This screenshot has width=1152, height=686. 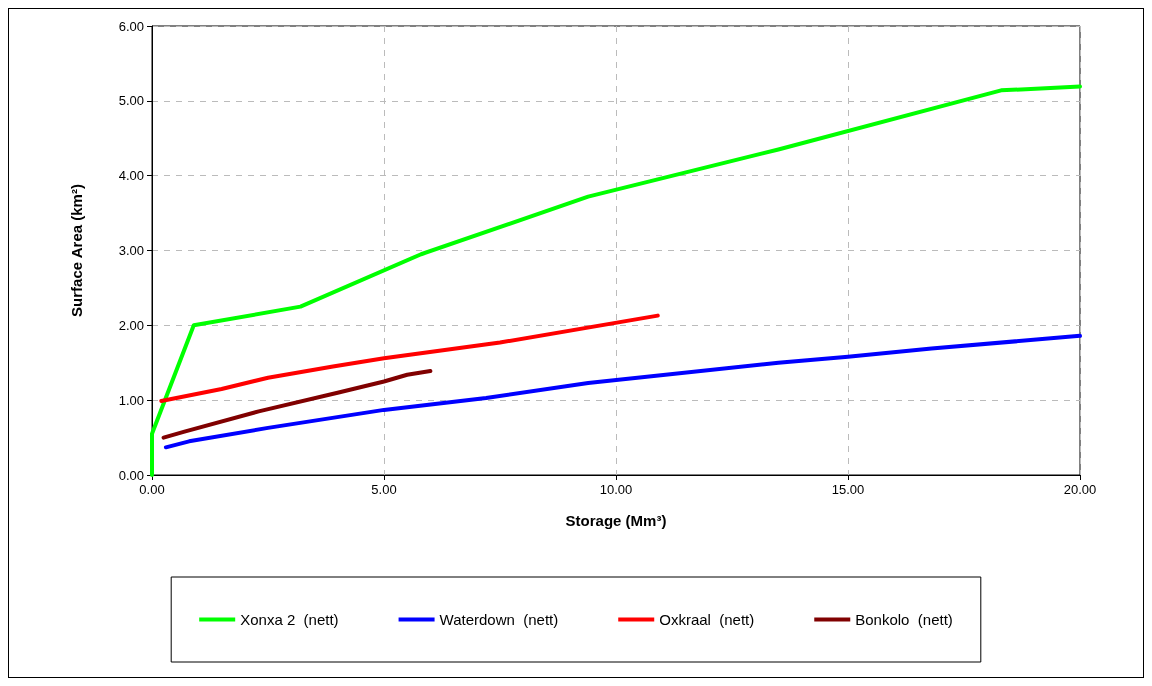 What do you see at coordinates (131, 101) in the screenshot?
I see `y-tick-label: 5.00` at bounding box center [131, 101].